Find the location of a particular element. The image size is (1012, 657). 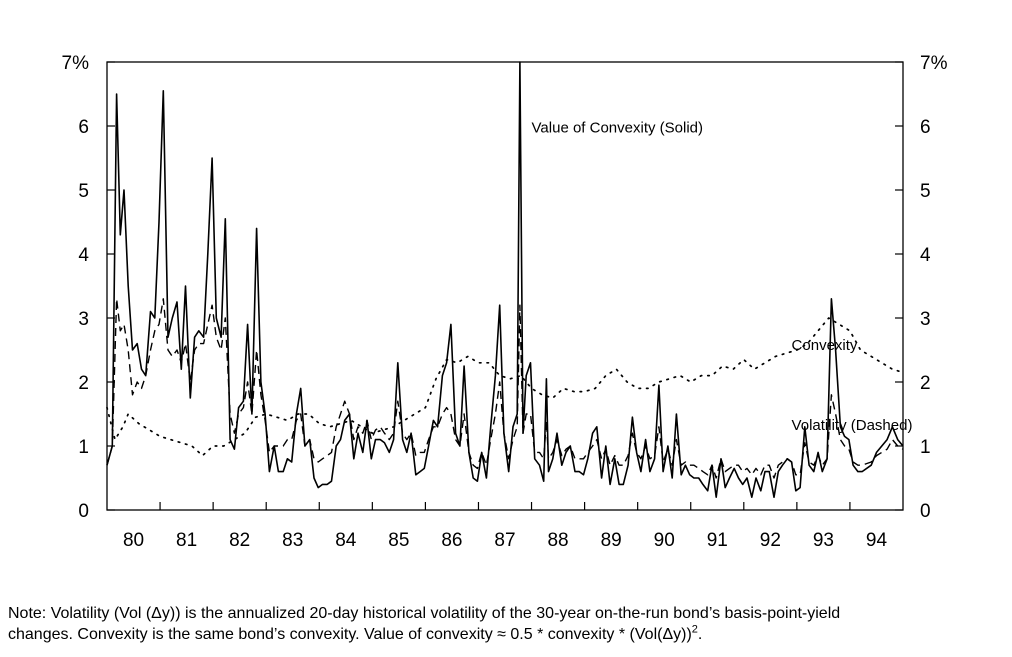

x-tick-label: 84 is located at coordinates (346, 540).